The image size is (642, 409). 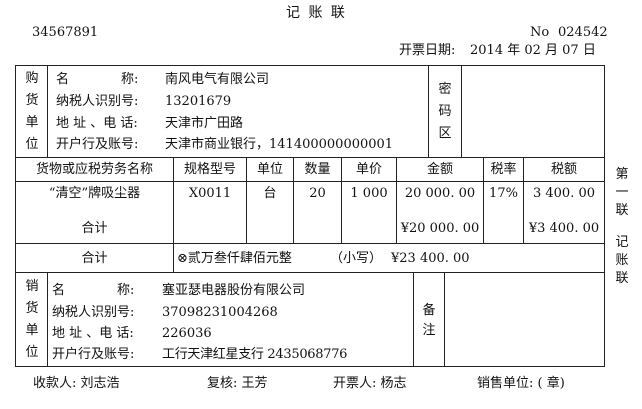 I want to click on header-quantity: 数量, so click(x=317, y=169).